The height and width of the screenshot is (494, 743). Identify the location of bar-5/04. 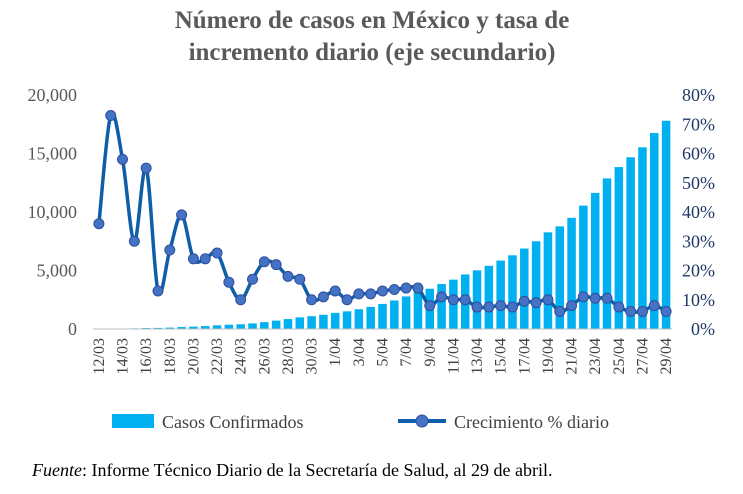
(382, 316).